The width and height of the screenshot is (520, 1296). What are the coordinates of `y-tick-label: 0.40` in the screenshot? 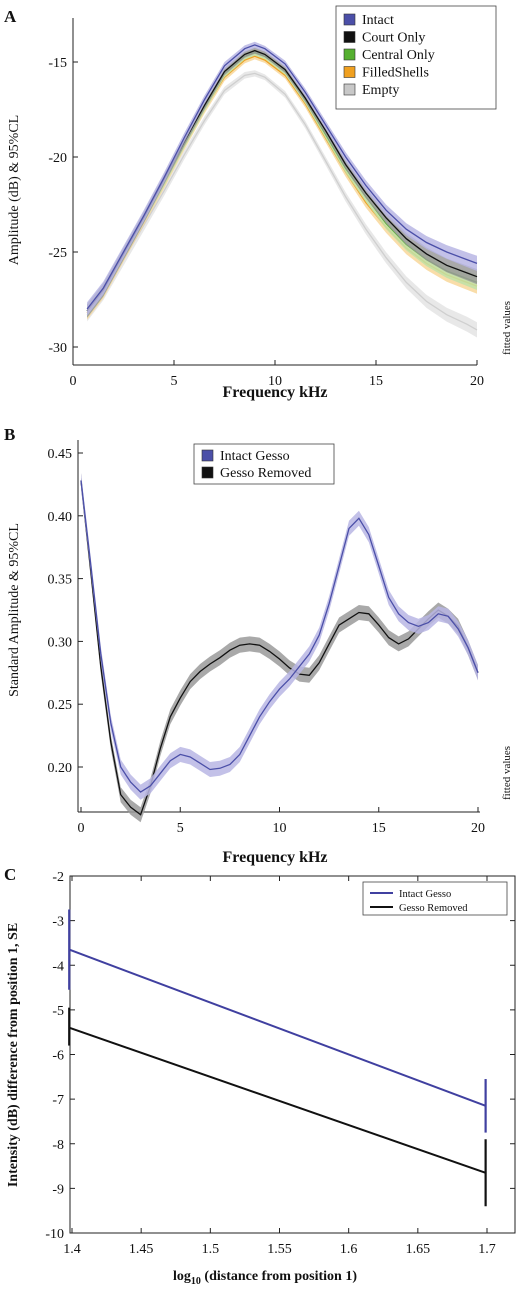 It's located at (60, 517).